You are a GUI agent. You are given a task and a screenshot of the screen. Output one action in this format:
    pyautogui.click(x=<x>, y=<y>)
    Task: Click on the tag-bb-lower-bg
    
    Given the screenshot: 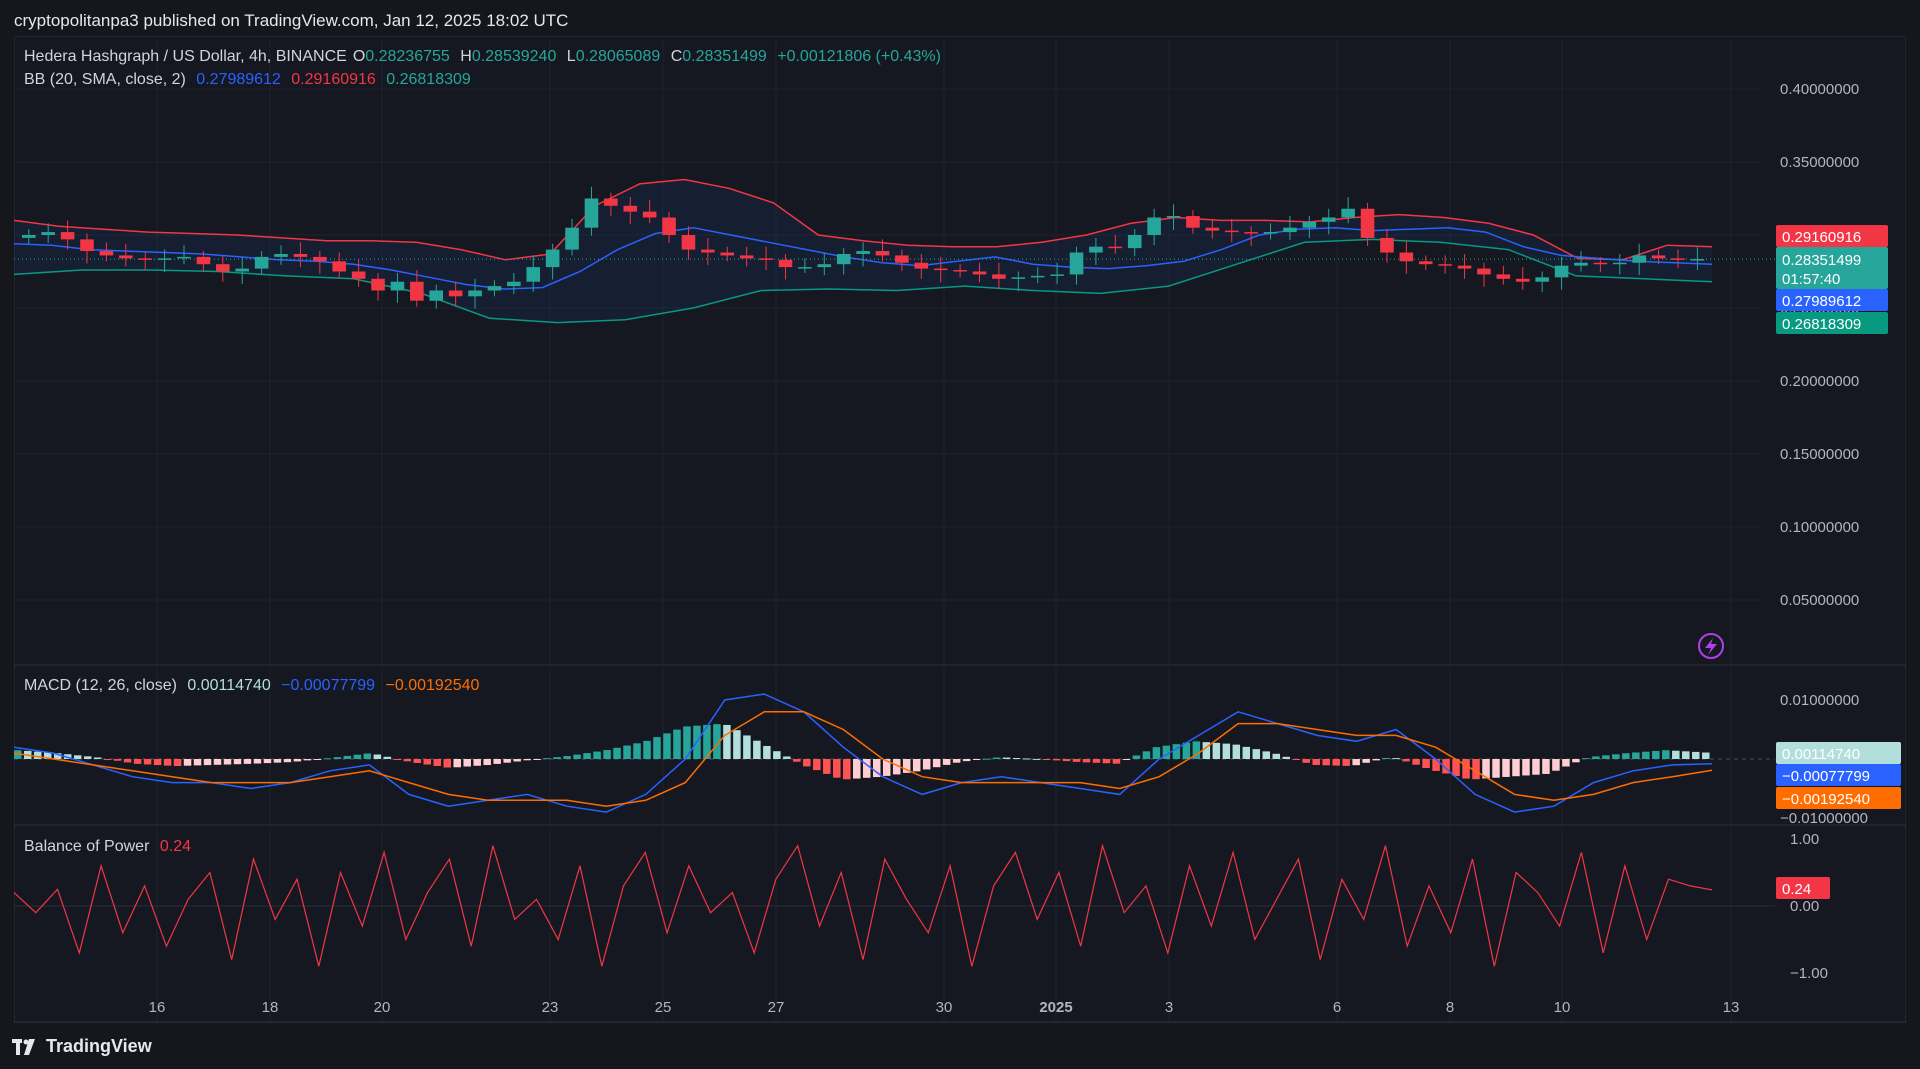 What is the action you would take?
    pyautogui.click(x=1832, y=323)
    